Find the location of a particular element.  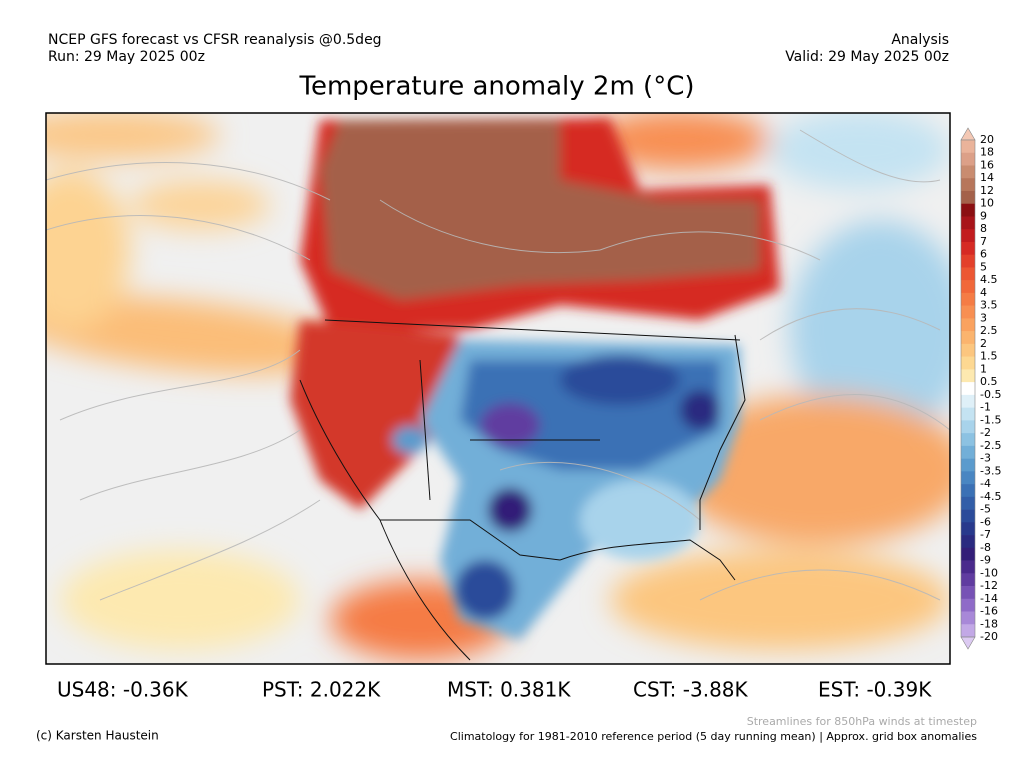

colorbar-label: -9 is located at coordinates (985, 560).